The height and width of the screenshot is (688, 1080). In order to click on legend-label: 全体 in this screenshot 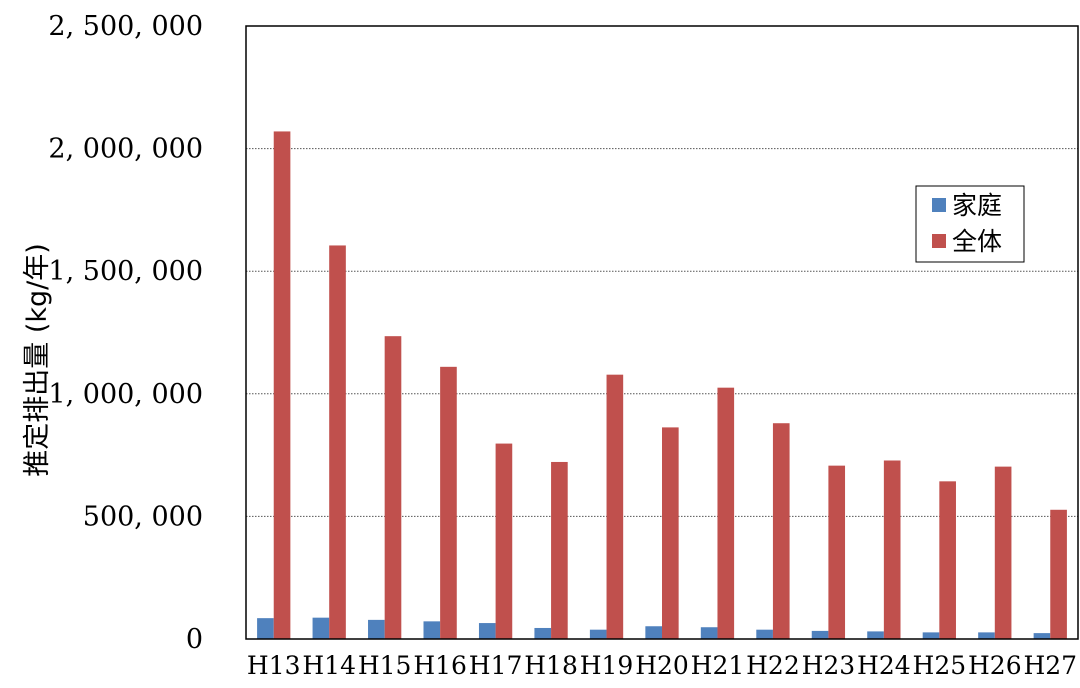, I will do `click(977, 241)`.